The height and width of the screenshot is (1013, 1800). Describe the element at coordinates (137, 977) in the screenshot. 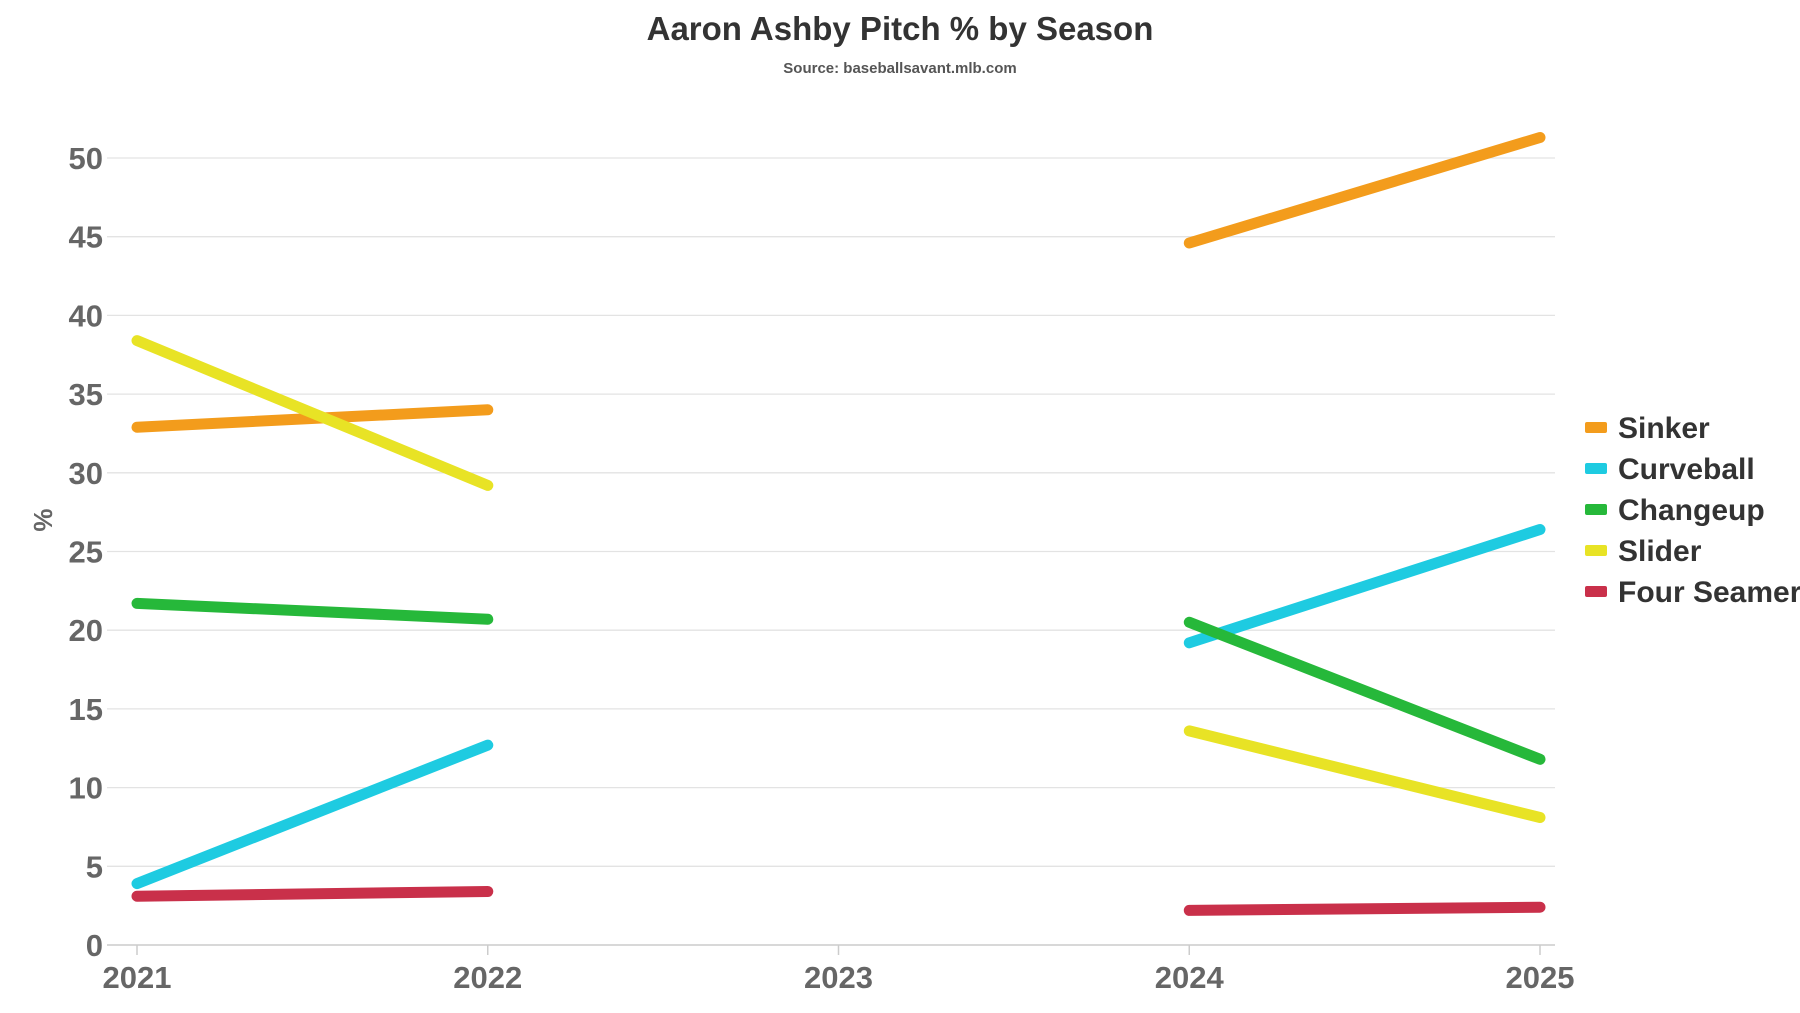

I see `x-tick-label: 2021` at that location.